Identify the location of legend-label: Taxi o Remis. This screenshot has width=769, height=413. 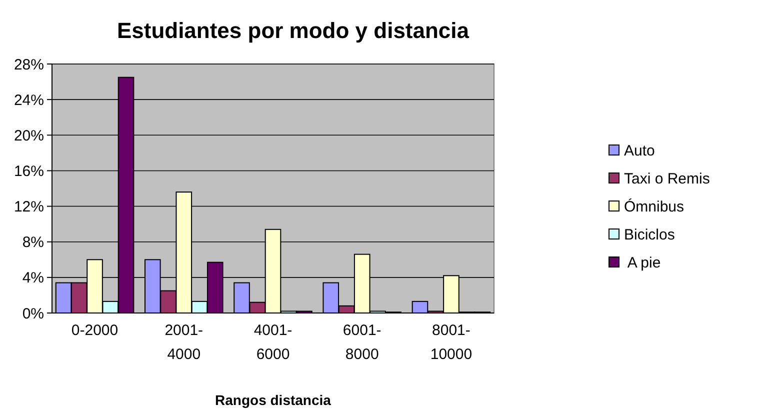
(667, 179).